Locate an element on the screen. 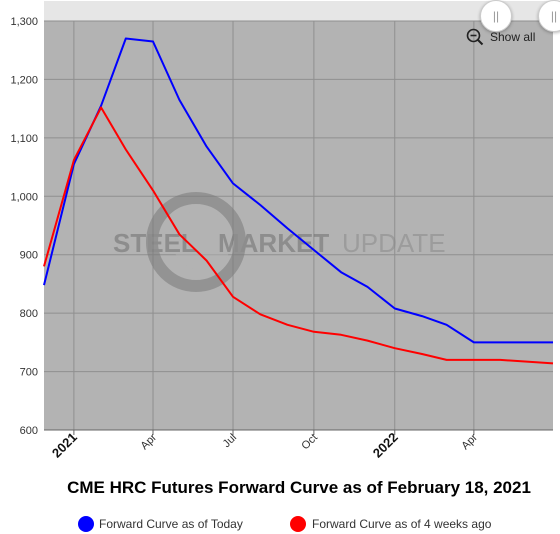 This screenshot has height=534, width=560. legend-label-2: Forward Curve as of 4 weeks ago is located at coordinates (402, 524).